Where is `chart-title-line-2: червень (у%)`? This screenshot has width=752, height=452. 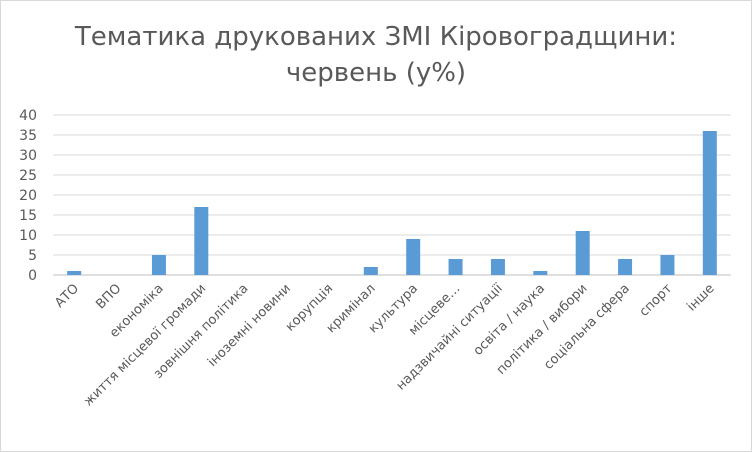 chart-title-line-2: червень (у%) is located at coordinates (376, 73).